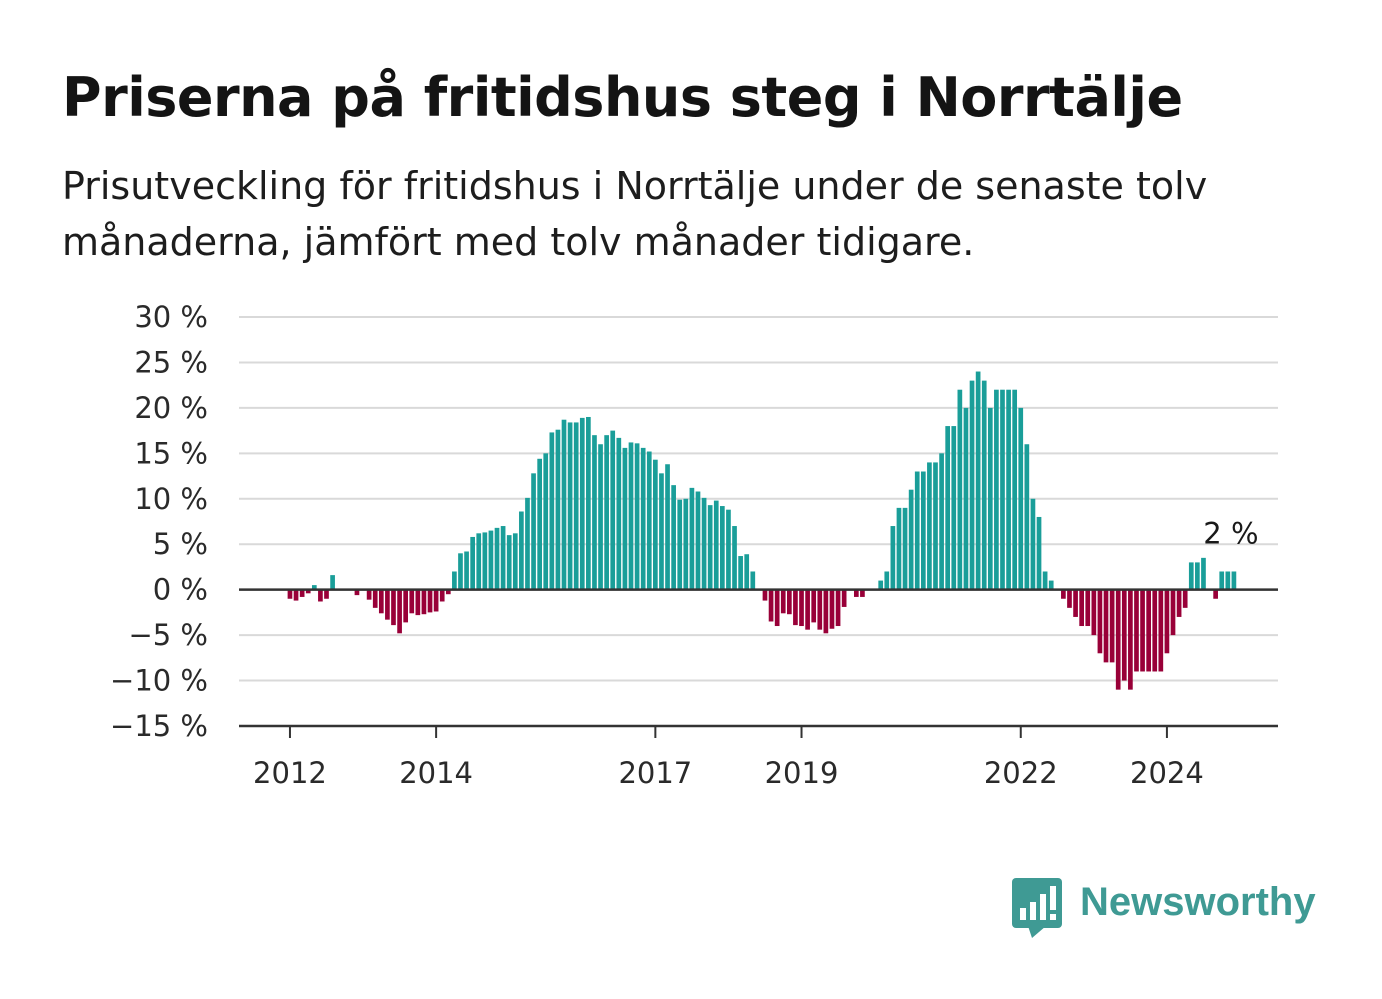 The width and height of the screenshot is (1382, 999). I want to click on chart-title: Priserna på fritidshus steg i Norrtälje, so click(622, 97).